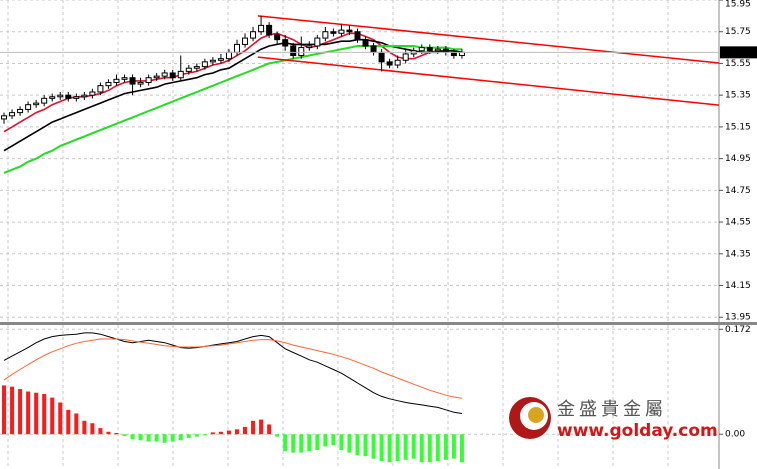  Describe the element at coordinates (738, 330) in the screenshot. I see `y-tick-label: 0.172` at that location.